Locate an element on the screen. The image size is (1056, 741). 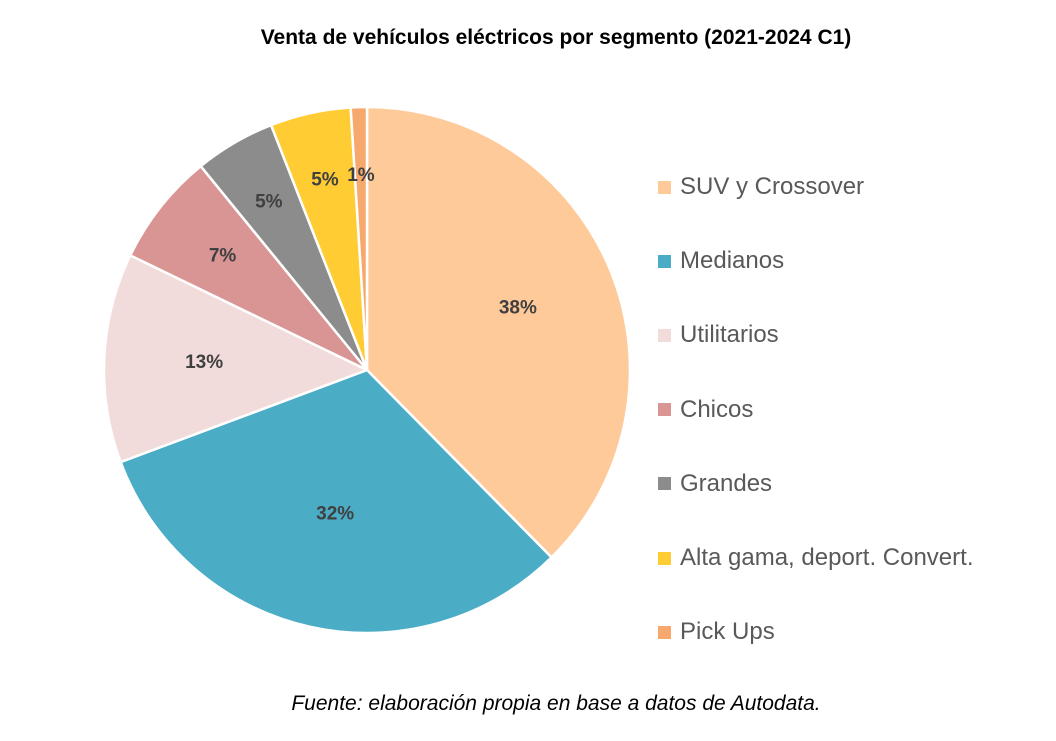
legend-label: Chicos is located at coordinates (717, 409).